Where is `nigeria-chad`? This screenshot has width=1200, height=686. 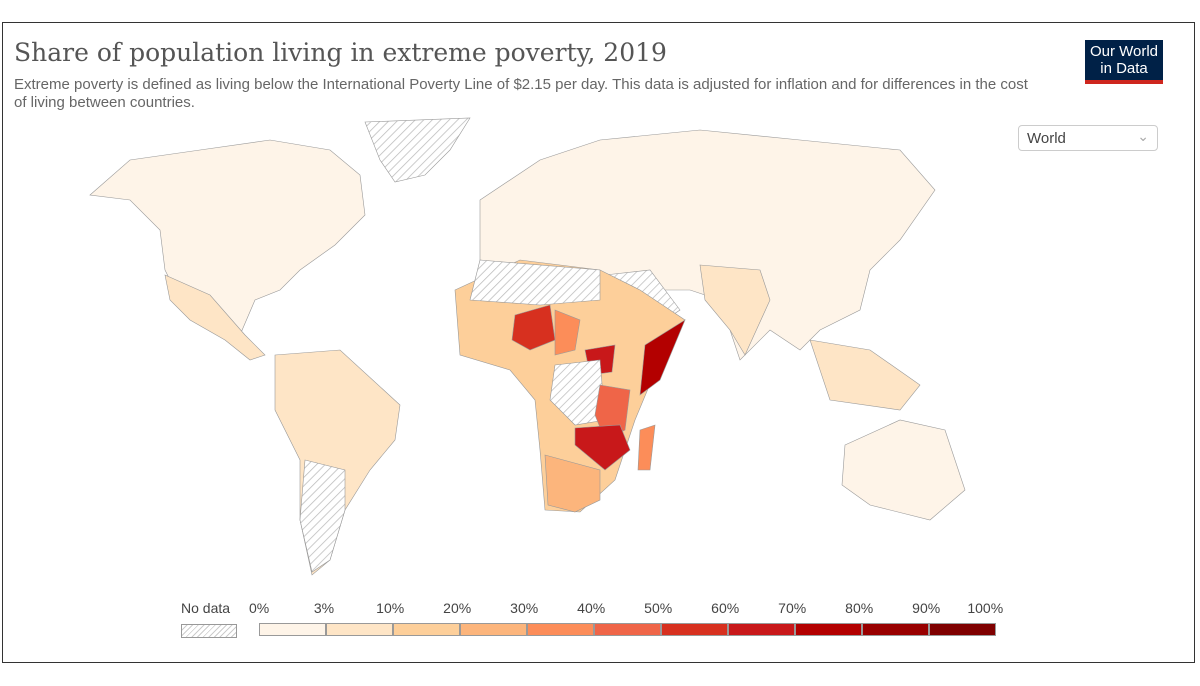 nigeria-chad is located at coordinates (567, 332).